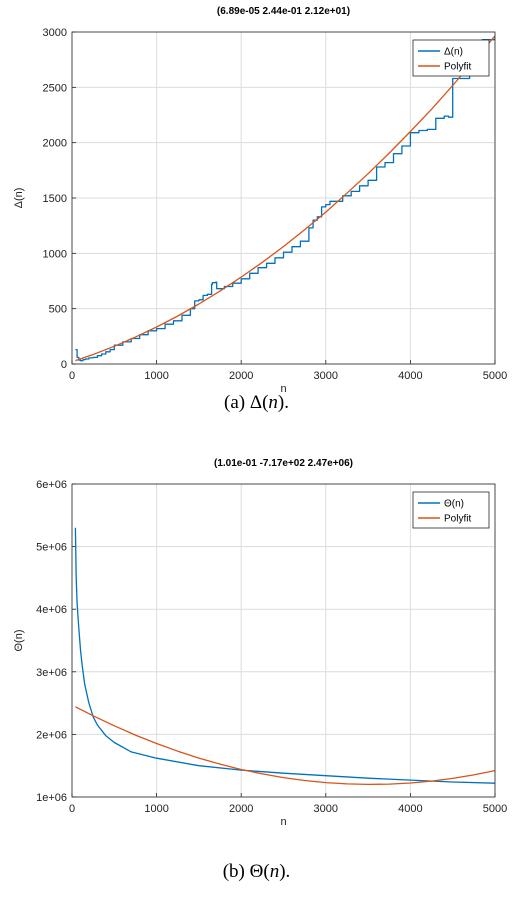 The width and height of the screenshot is (513, 898). I want to click on caption-delta: (a) Δ(n)., so click(256, 402).